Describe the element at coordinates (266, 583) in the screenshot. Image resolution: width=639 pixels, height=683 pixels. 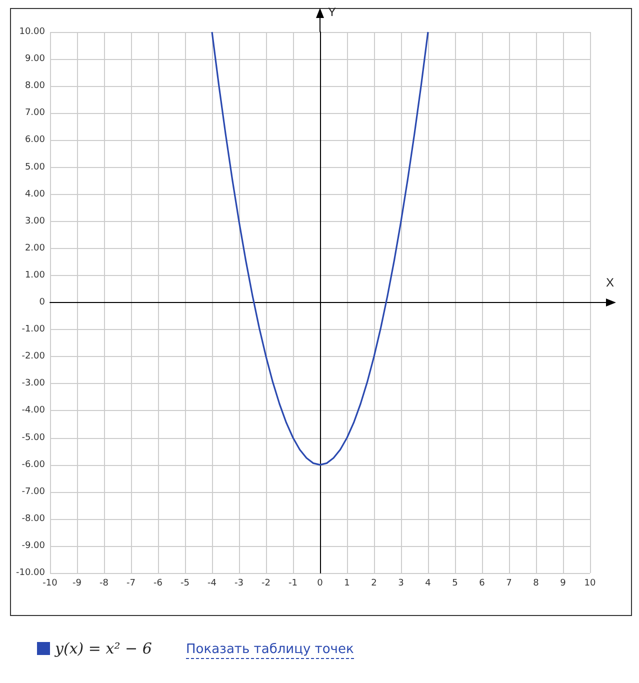
I see `x-tick-label: -2` at that location.